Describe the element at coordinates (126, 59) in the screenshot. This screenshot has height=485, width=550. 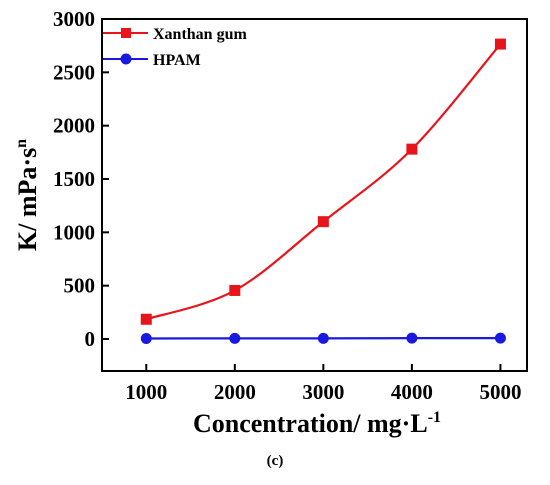
I see `legend-marker-hpam` at that location.